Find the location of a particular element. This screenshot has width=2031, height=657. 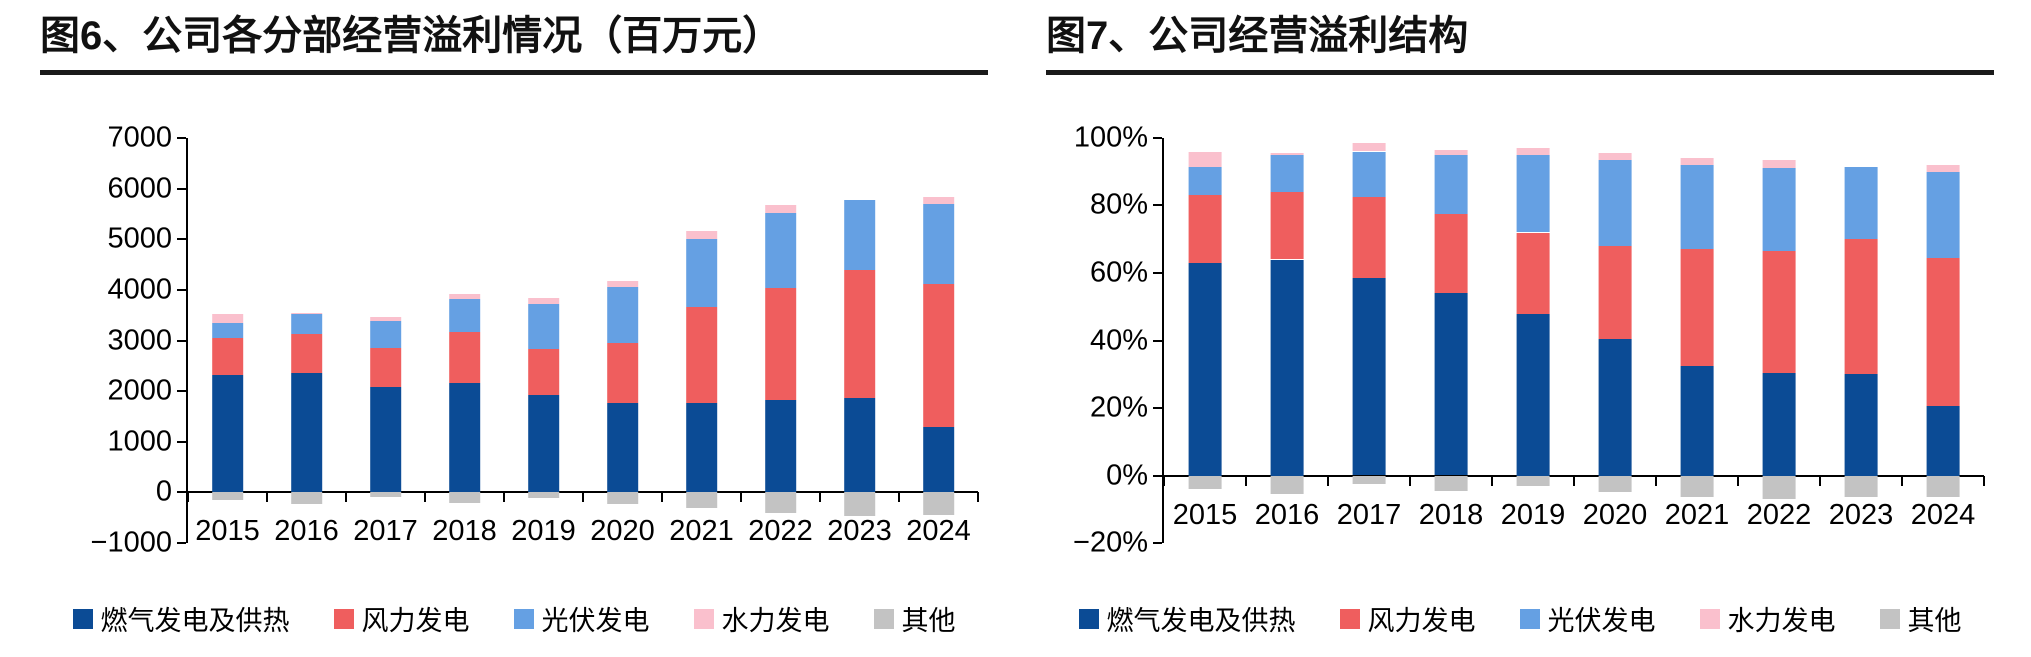

legend-item: 水力发电 is located at coordinates (1767, 618).